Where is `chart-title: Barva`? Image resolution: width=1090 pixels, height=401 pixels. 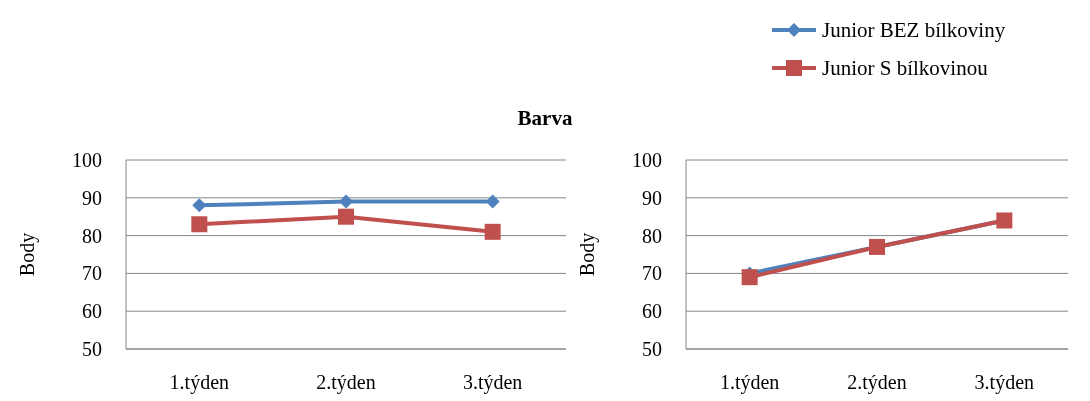 chart-title: Barva is located at coordinates (545, 118).